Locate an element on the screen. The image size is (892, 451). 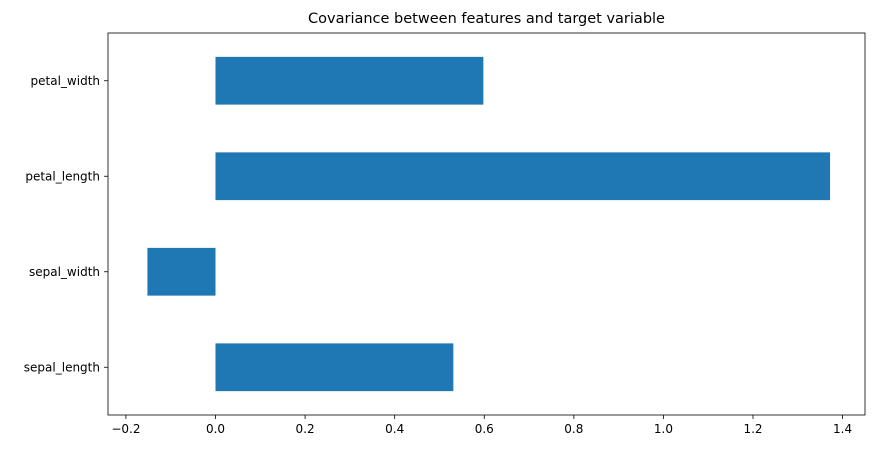
x-tick-label: 0.2 is located at coordinates (305, 429).